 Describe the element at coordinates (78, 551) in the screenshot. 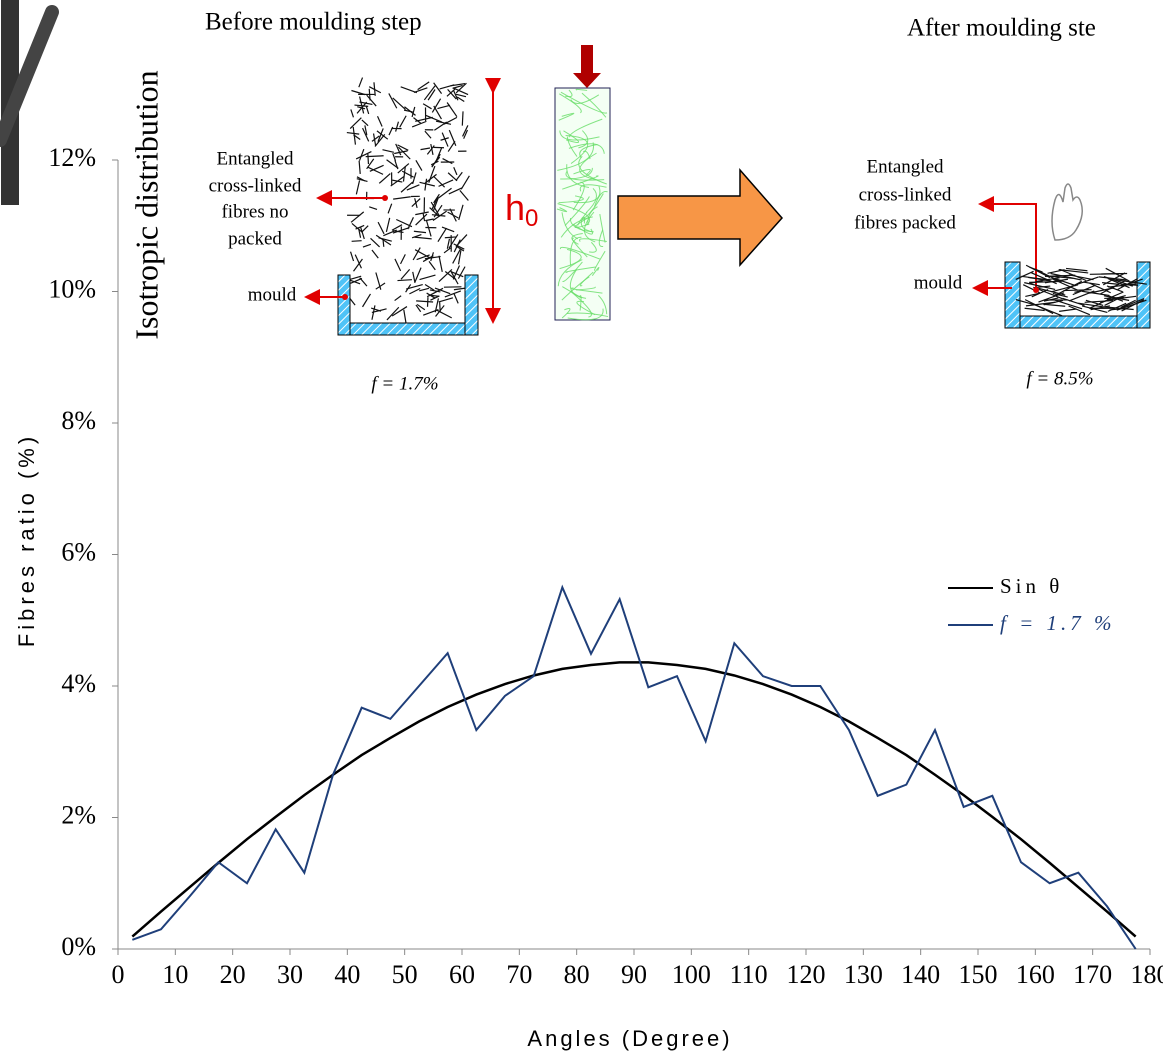

I see `y-tick-label: 6%` at that location.